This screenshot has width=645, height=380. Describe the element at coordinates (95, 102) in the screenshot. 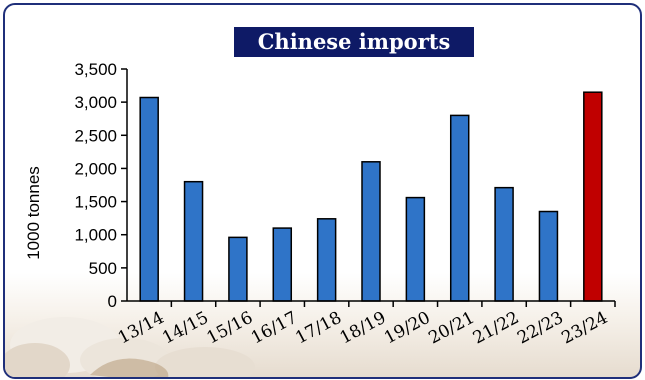

I see `y-tick-label: 3,000` at that location.